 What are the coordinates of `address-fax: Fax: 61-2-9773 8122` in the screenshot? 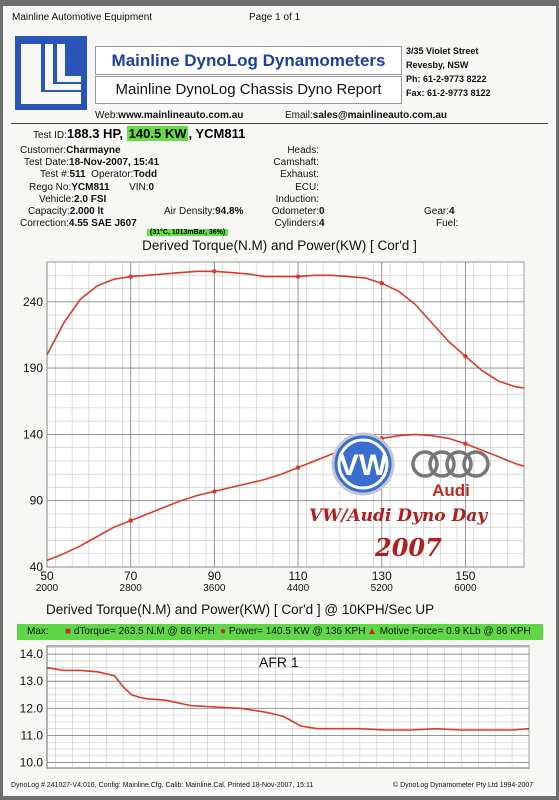 It's located at (448, 93).